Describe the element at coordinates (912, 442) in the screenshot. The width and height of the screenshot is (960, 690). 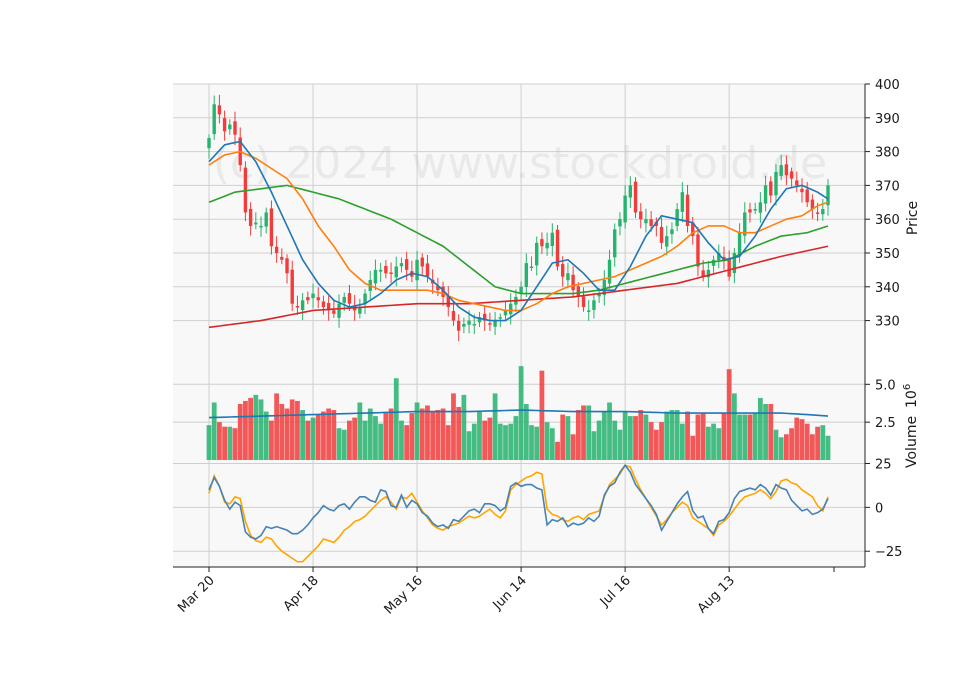
I see `volume-axis-label: Volume` at that location.